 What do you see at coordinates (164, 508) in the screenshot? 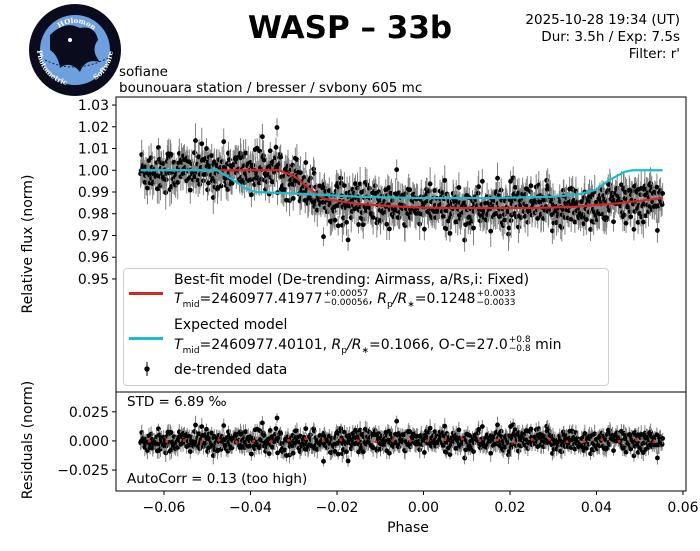
I see `x-tick-label: −0.06` at bounding box center [164, 508].